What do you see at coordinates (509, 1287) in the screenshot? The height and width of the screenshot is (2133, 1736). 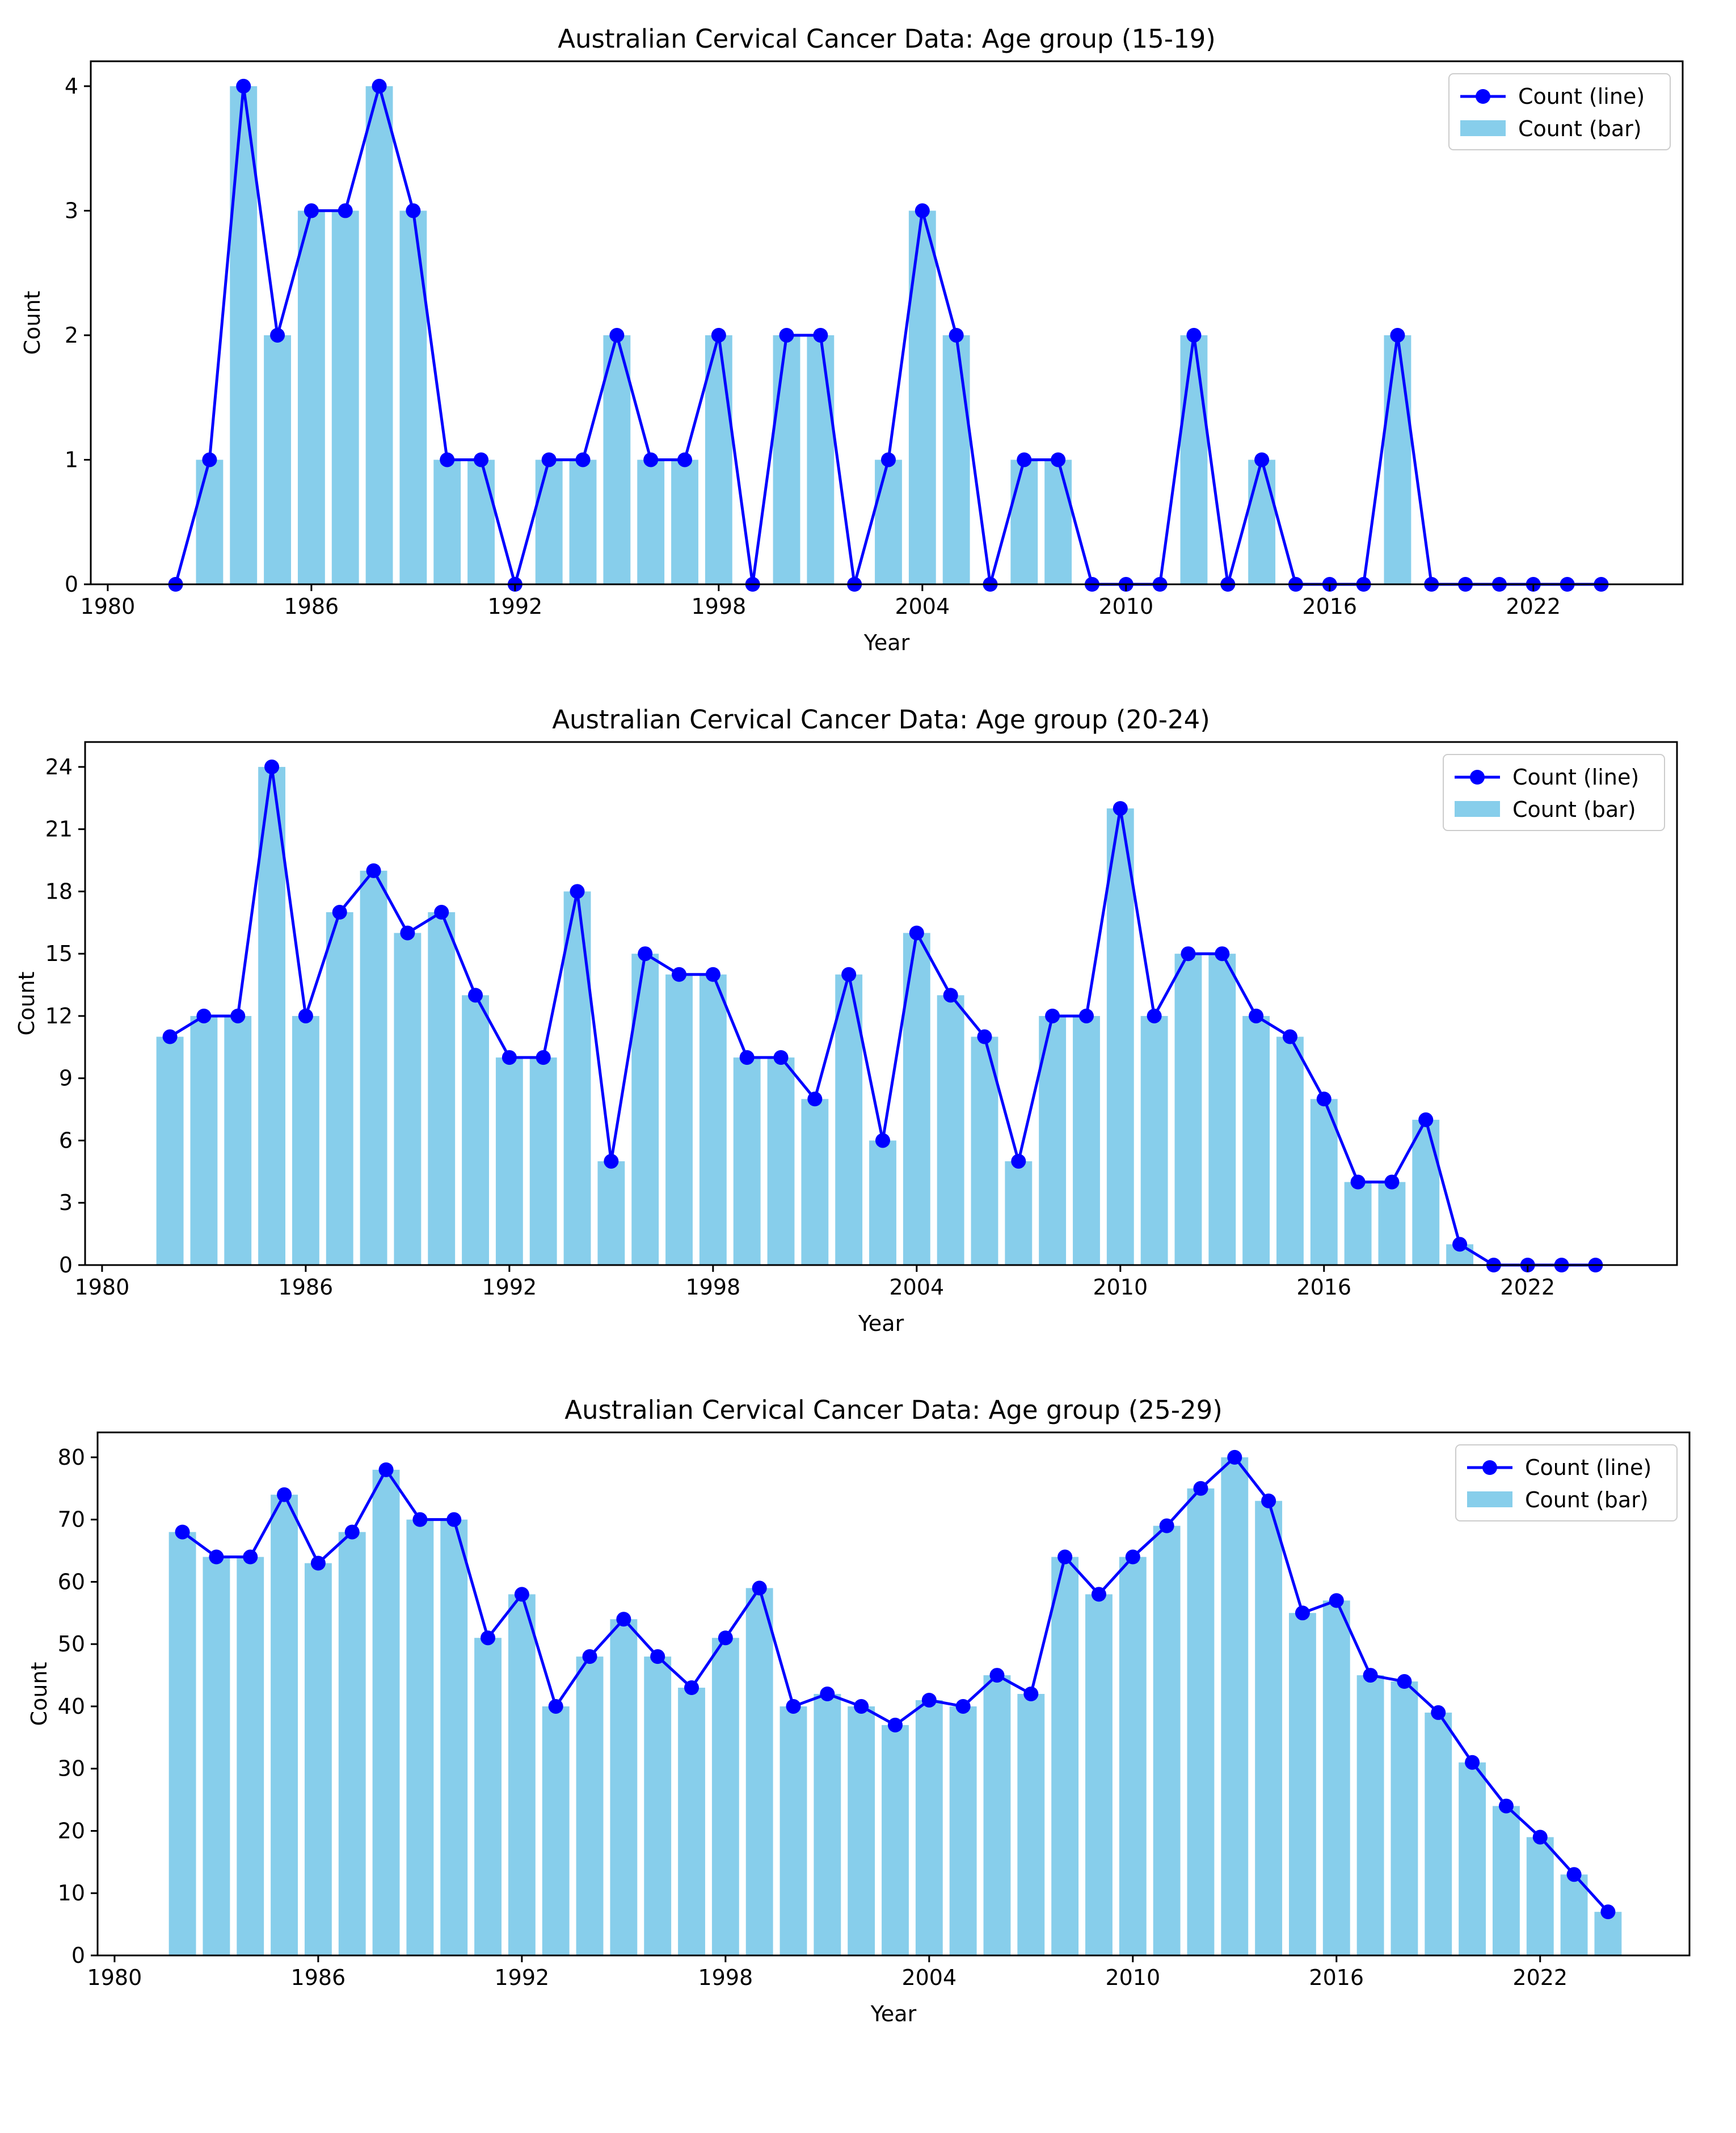 I see `x-tick-label: 1992` at bounding box center [509, 1287].